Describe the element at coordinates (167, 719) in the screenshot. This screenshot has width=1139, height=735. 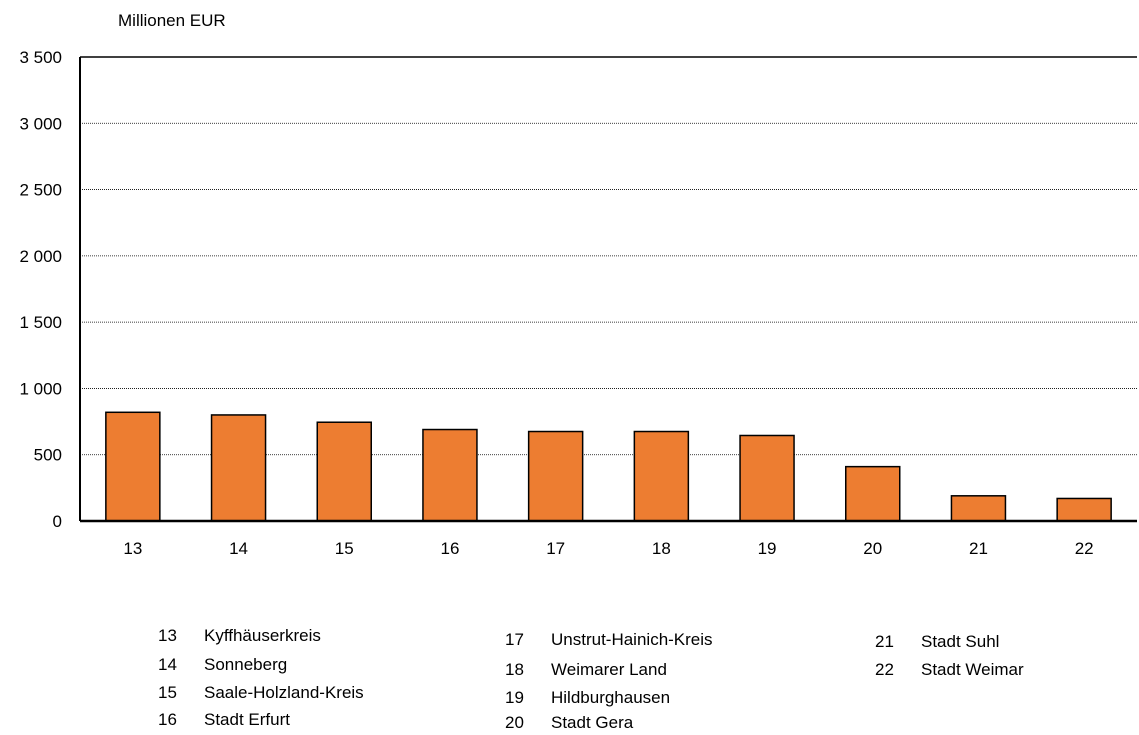
I see `legend-number: 16` at that location.